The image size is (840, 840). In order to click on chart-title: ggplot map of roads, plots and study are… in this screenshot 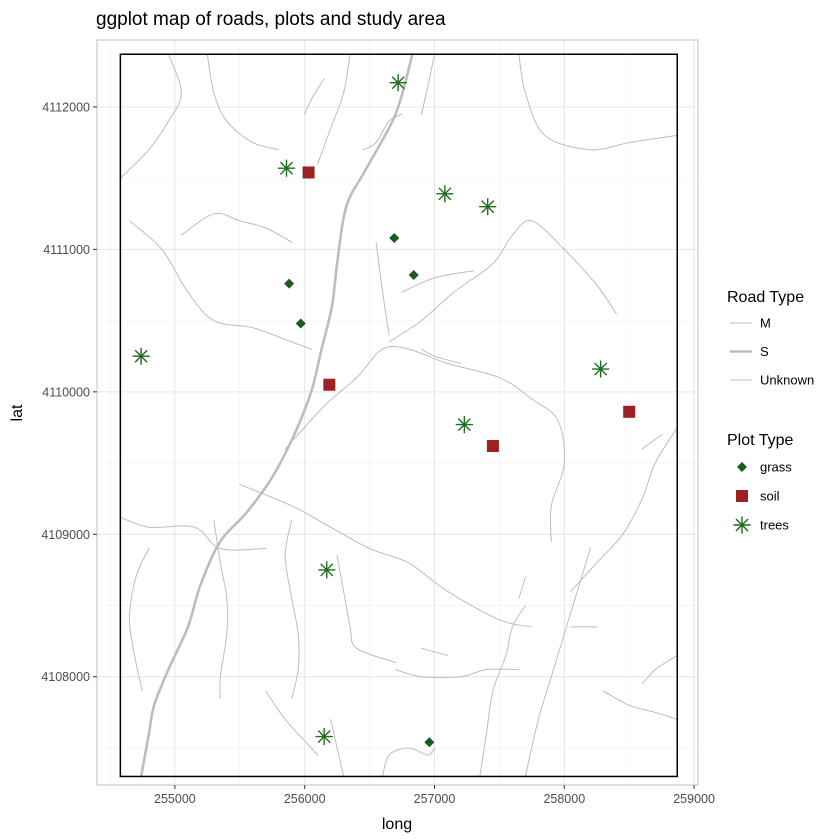, I will do `click(271, 19)`.